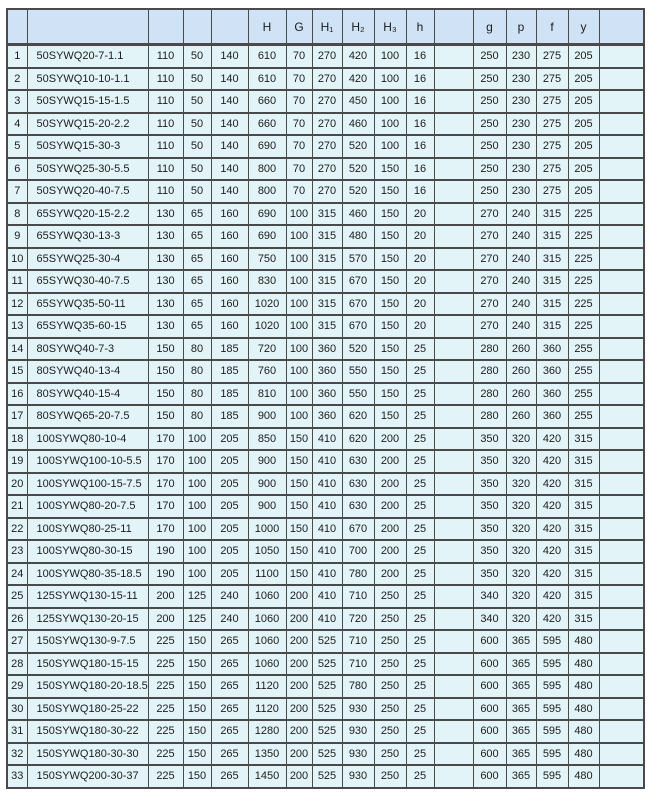 This screenshot has width=650, height=801. Describe the element at coordinates (87, 573) in the screenshot. I see `model-cell: 100SYWQ80-35-18.5` at that location.